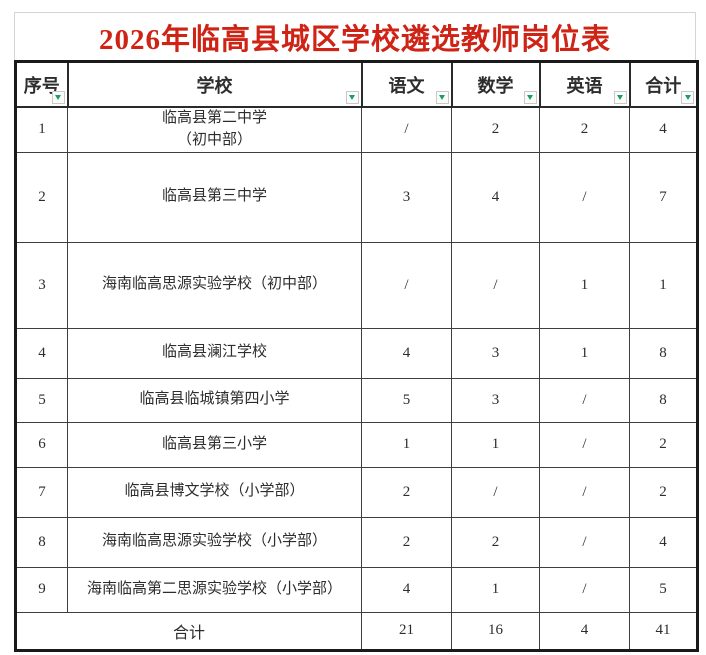 This screenshot has width=706, height=655. I want to click on row-no-cell: 9, so click(41, 589).